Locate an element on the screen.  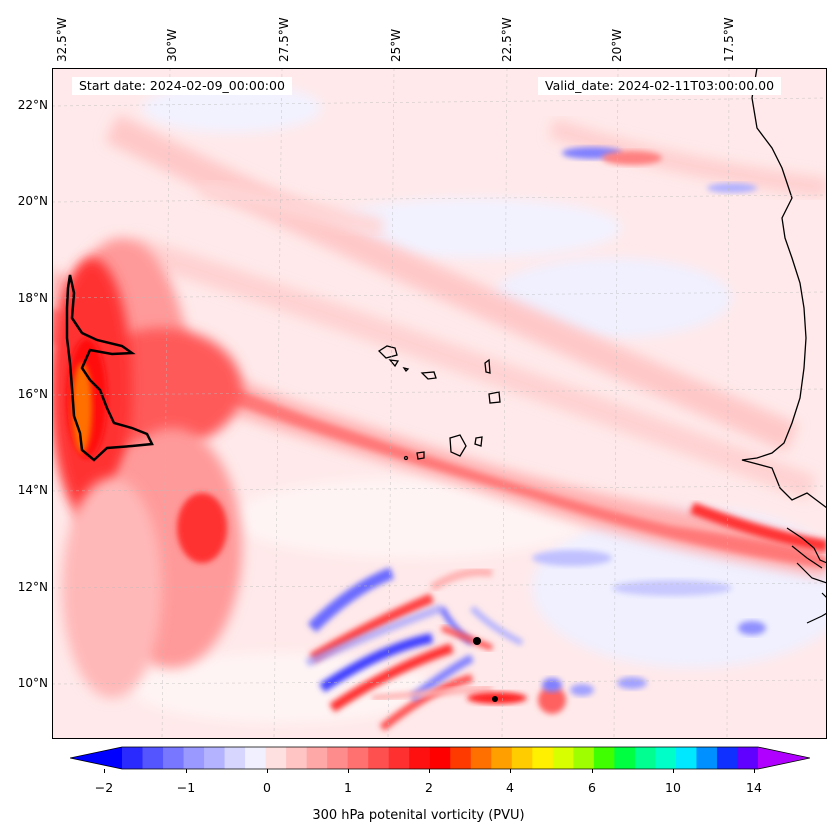
colorbar-arrow-high is located at coordinates (784, 758).